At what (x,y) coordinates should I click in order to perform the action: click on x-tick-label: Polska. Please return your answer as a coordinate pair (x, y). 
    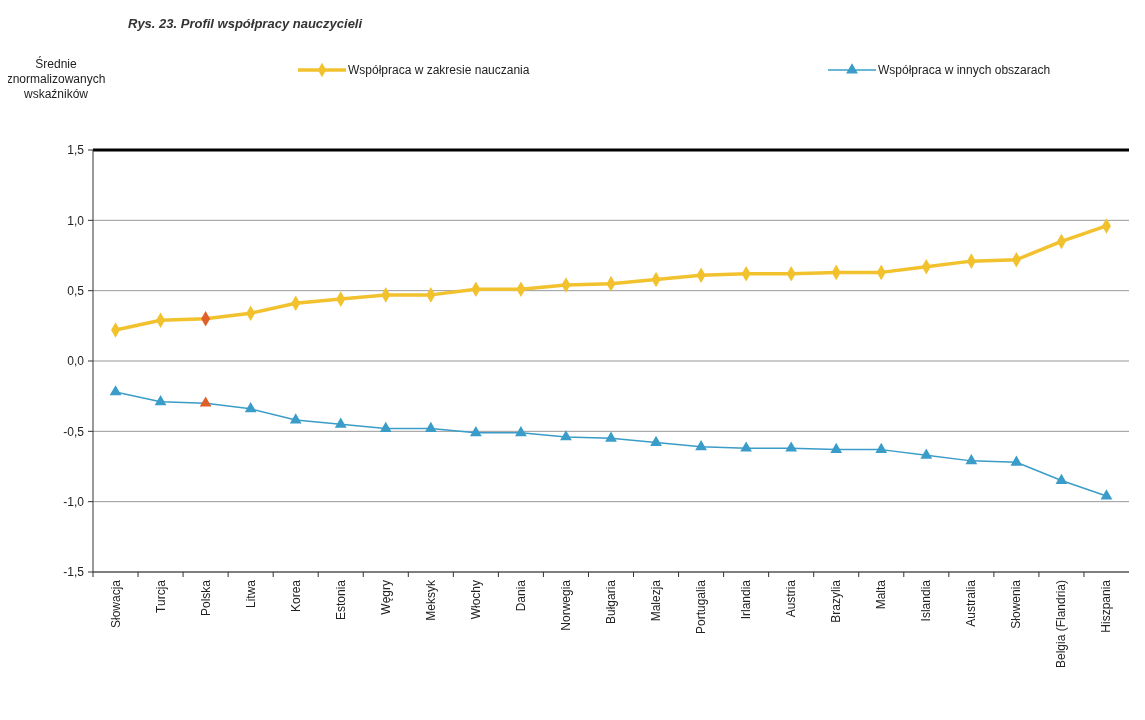
    Looking at the image, I should click on (205, 598).